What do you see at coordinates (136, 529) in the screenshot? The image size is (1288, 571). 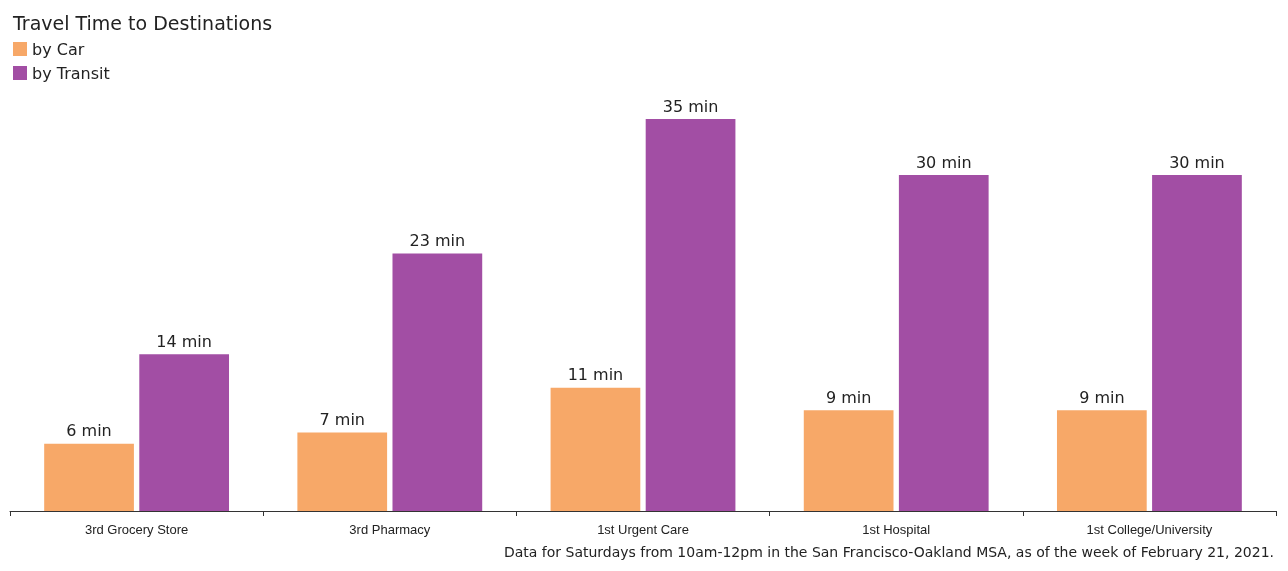 I see `x-tick-label: 3rd Grocery Store` at bounding box center [136, 529].